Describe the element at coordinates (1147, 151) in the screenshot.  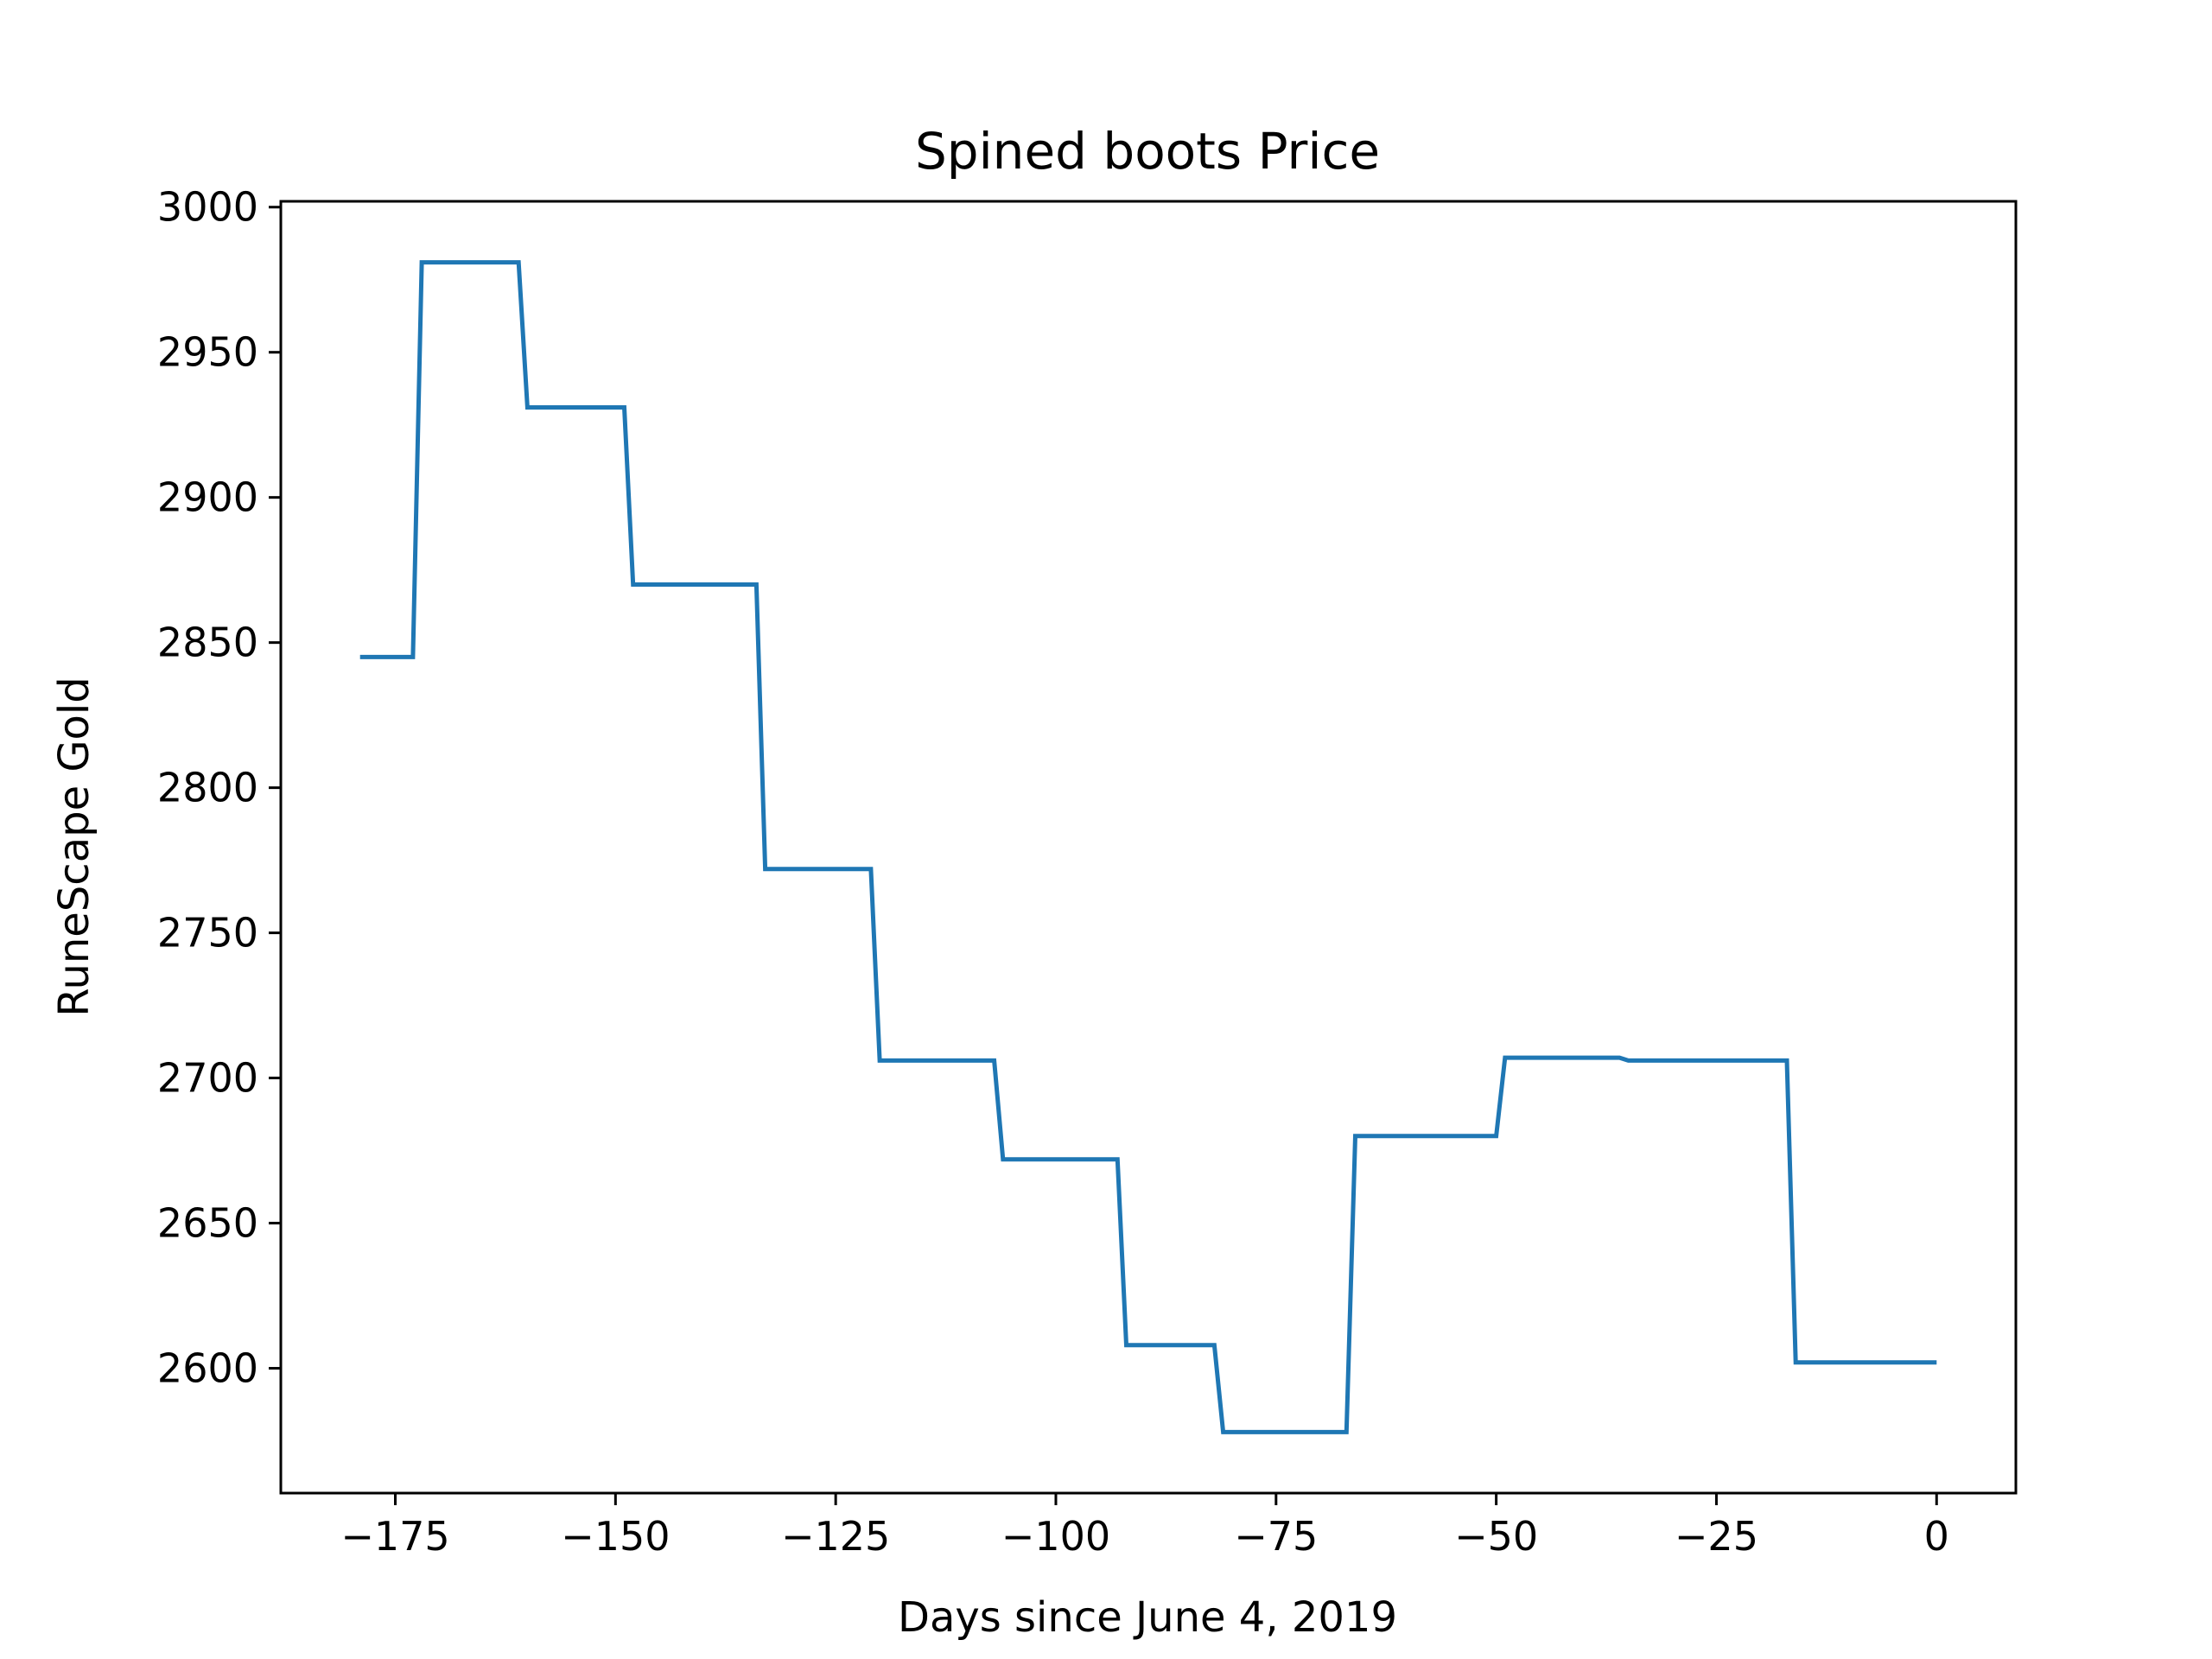
I see `chart-title: Spined boots Price` at that location.